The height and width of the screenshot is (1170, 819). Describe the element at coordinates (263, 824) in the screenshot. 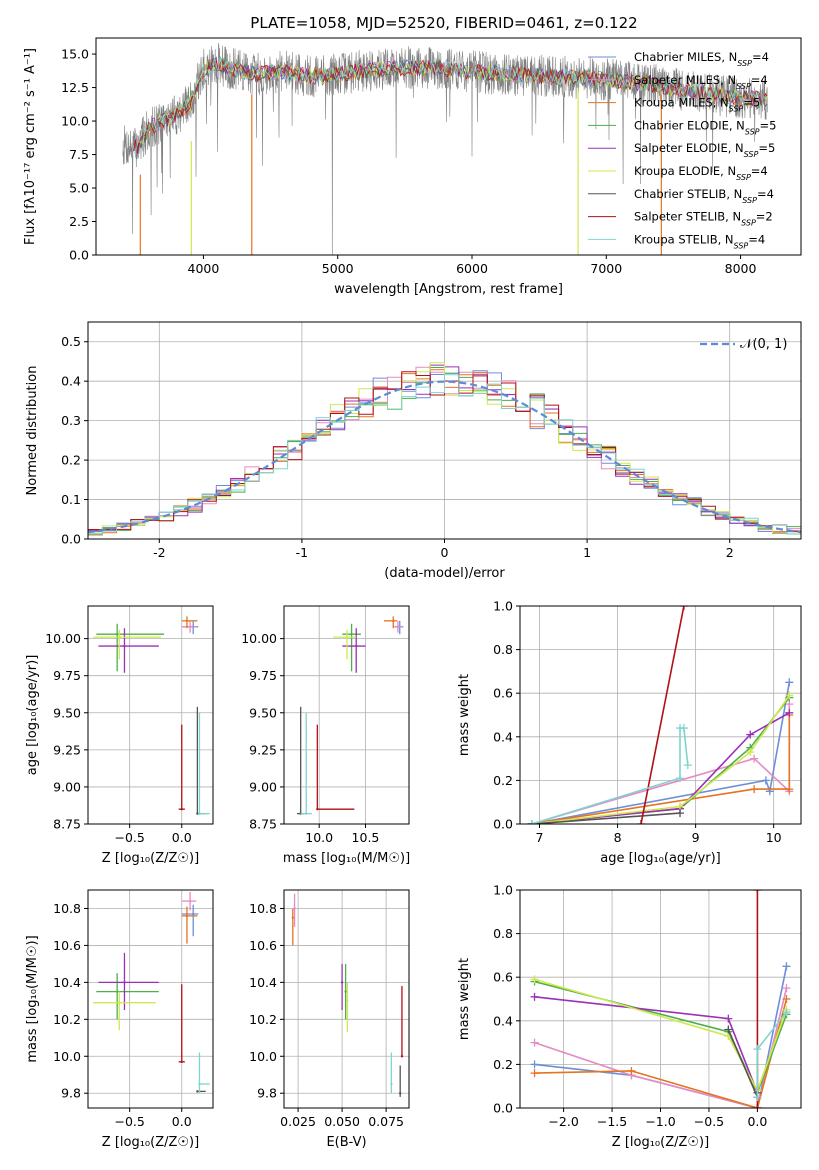

I see `y-tick-label: 8.75` at that location.